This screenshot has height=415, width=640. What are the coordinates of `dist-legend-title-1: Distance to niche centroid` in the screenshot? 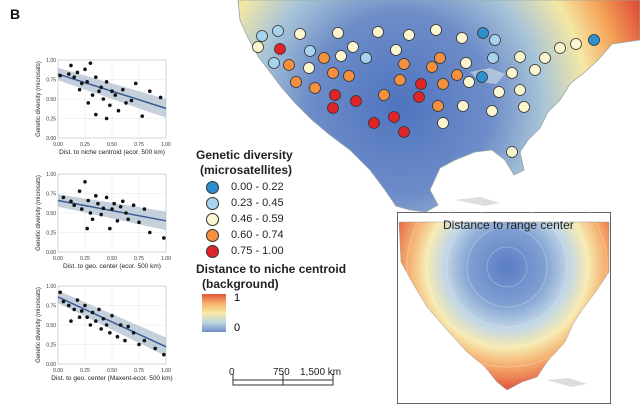 It's located at (271, 269).